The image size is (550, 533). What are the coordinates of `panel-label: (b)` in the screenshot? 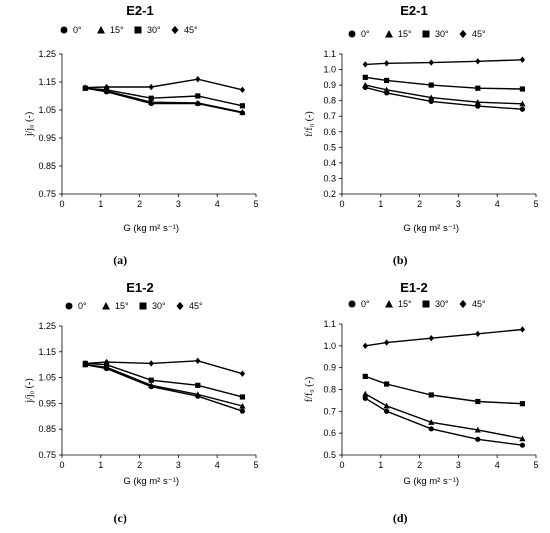 It's located at (400, 260).